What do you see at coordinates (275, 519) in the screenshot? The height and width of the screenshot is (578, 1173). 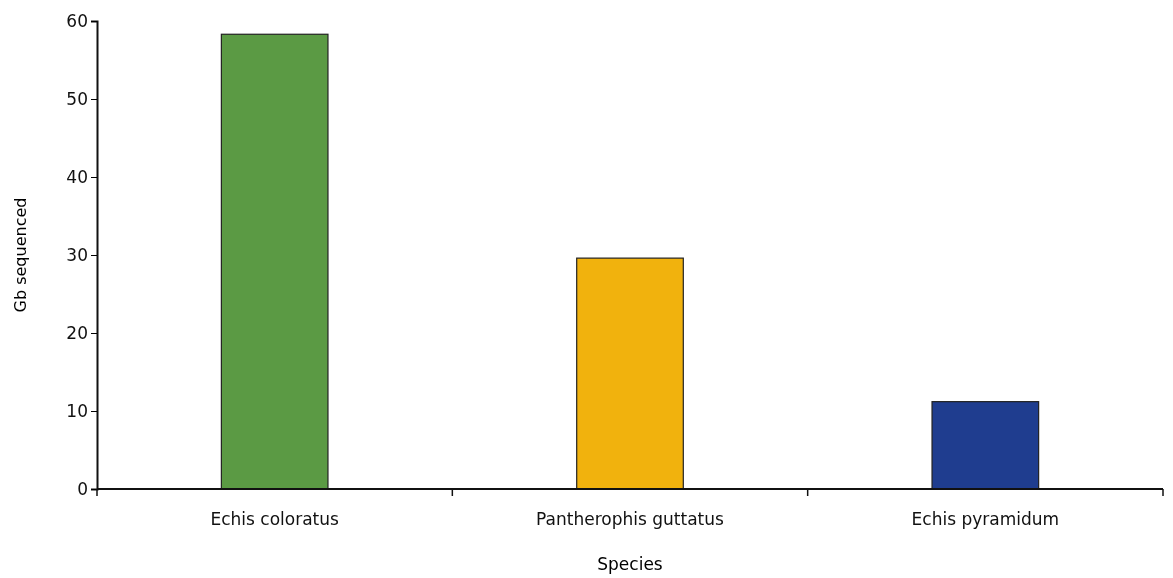 I see `x-tick-label: Echis coloratus` at bounding box center [275, 519].